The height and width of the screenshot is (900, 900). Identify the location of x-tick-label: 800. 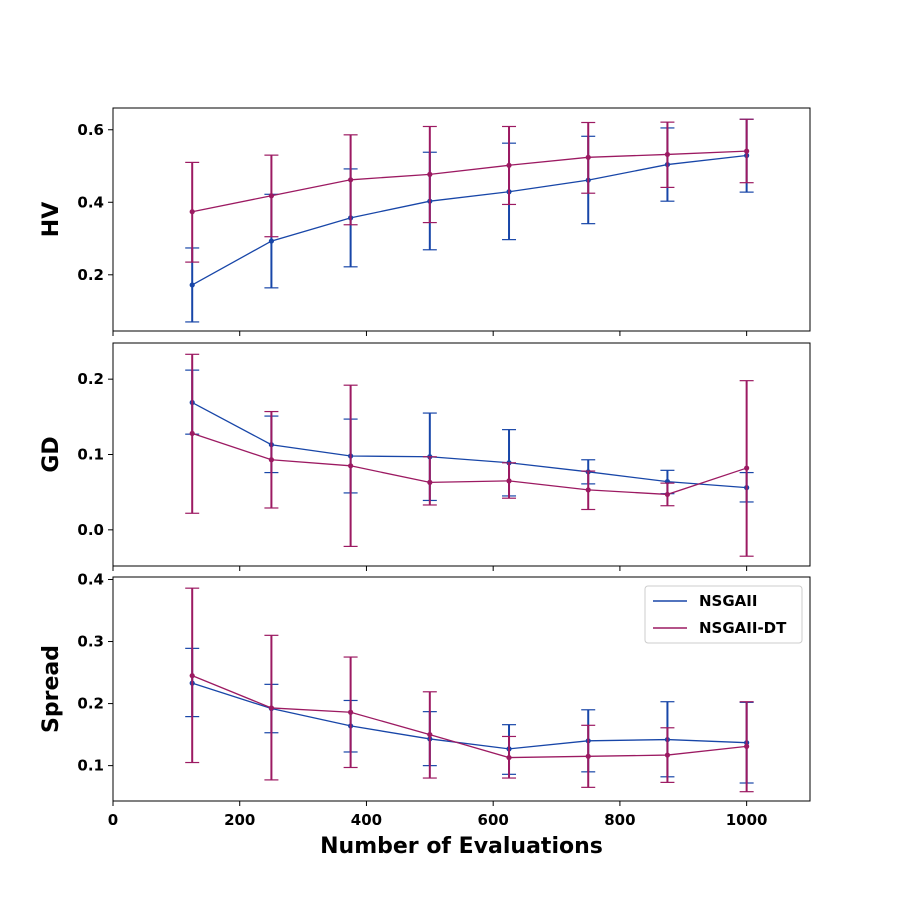
(619, 820).